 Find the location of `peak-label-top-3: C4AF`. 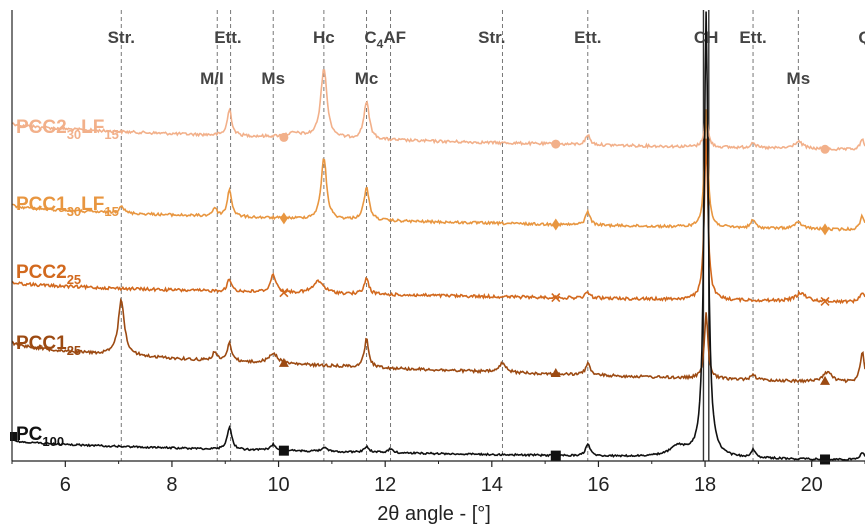

peak-label-top-3: C4AF is located at coordinates (385, 39).